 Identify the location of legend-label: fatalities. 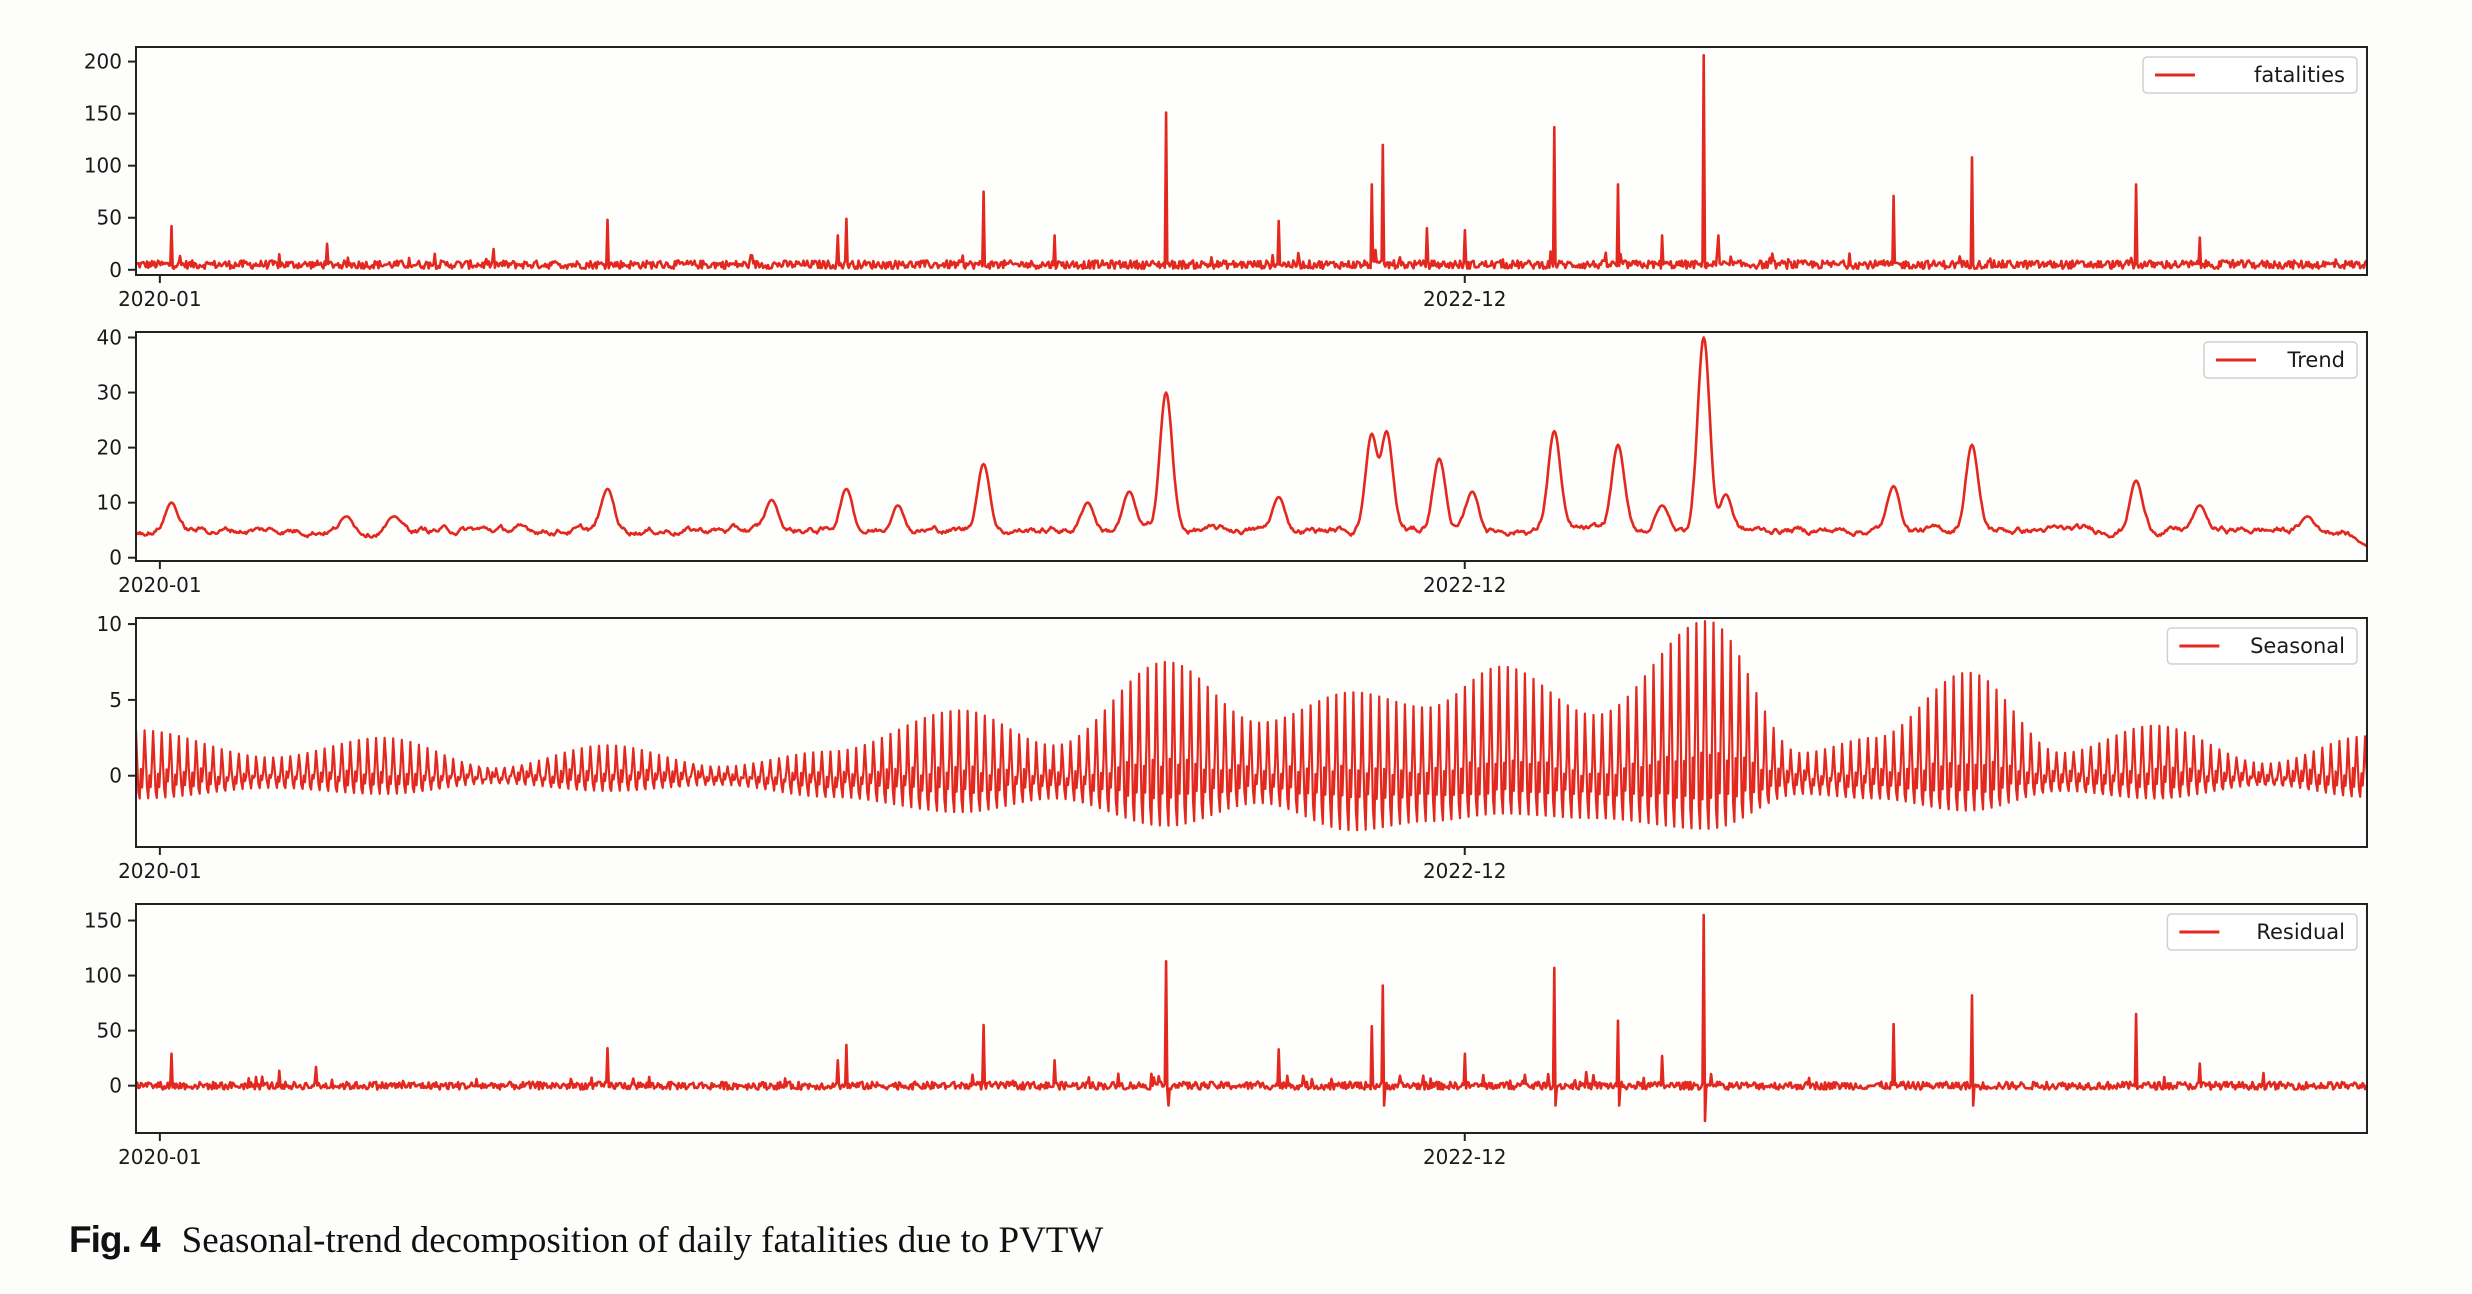
(2299, 75).